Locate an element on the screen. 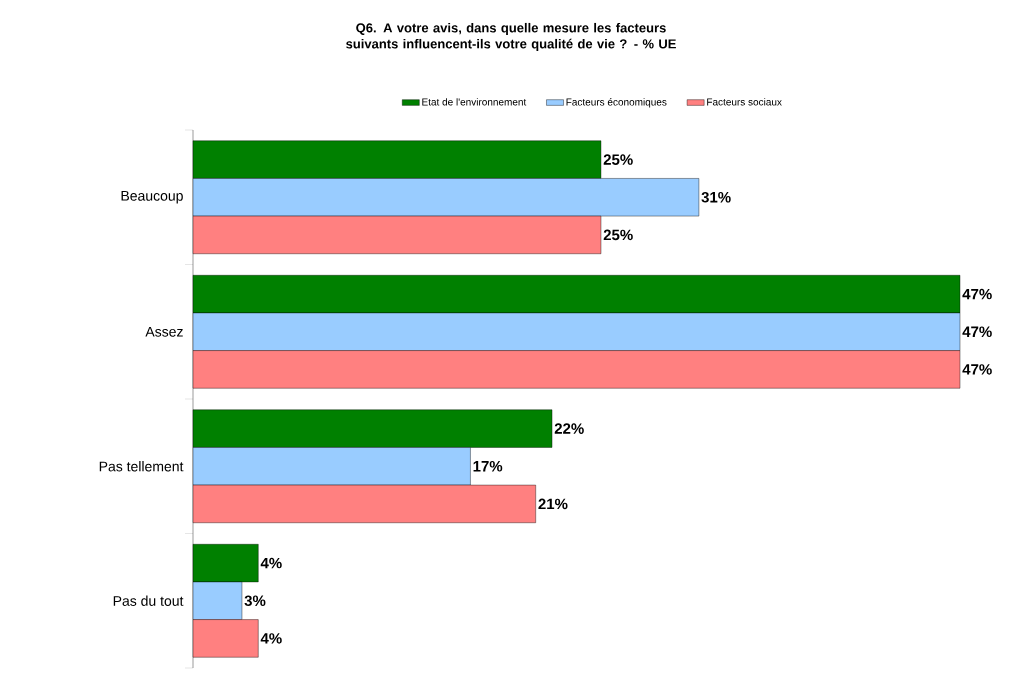 The height and width of the screenshot is (673, 1023). data-label: 31% is located at coordinates (716, 197).